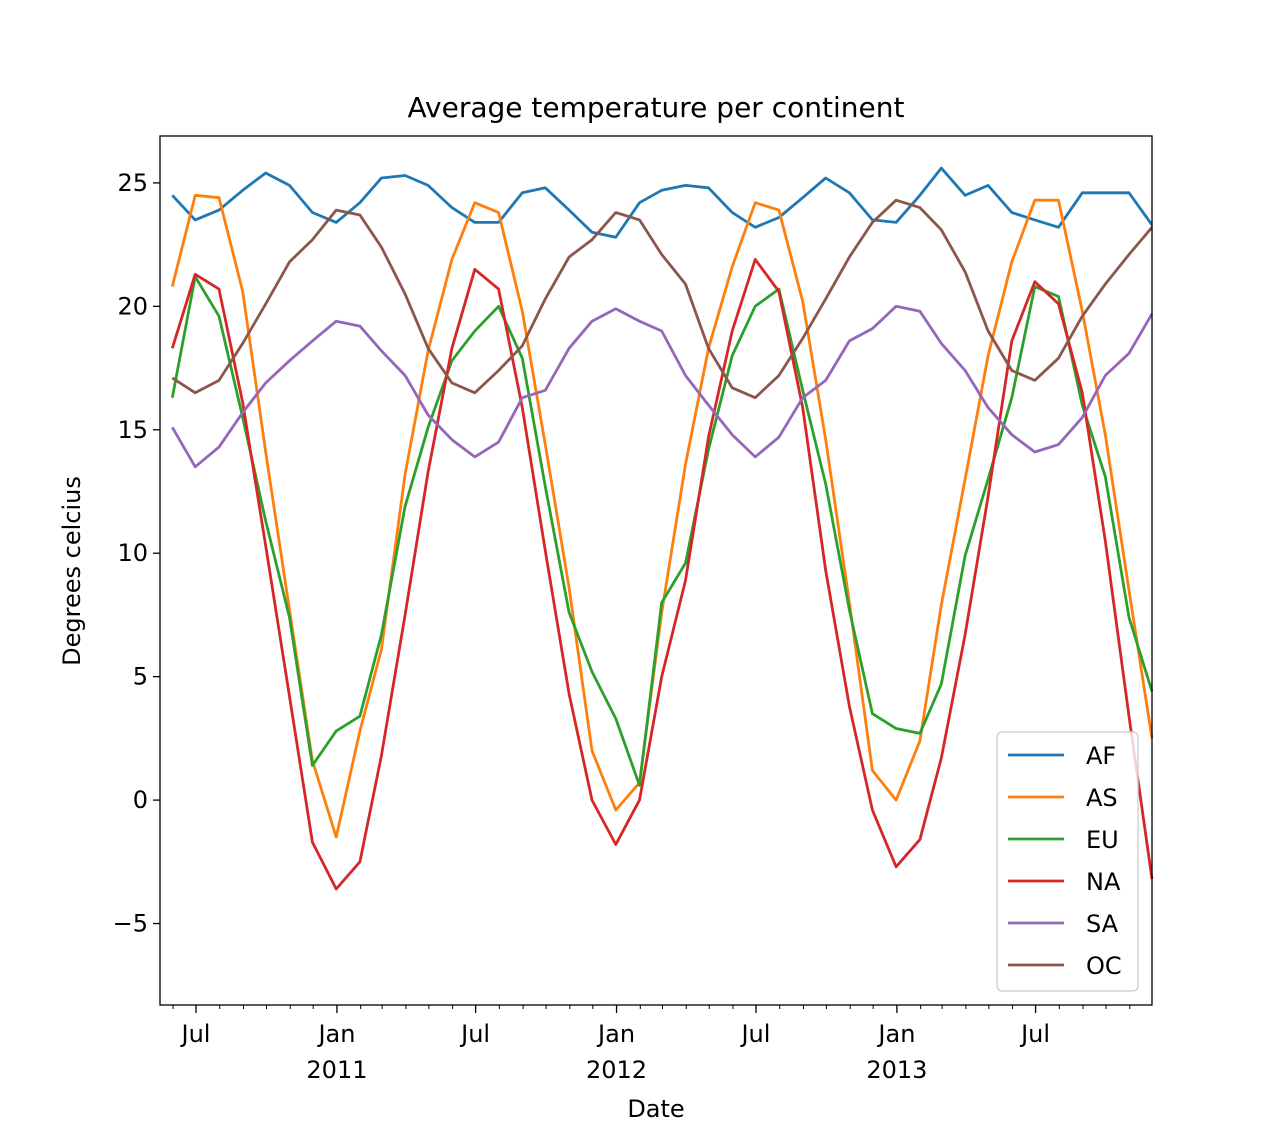 Image resolution: width=1280 pixels, height=1130 pixels. What do you see at coordinates (662, 386) in the screenshot?
I see `series-line-sa` at bounding box center [662, 386].